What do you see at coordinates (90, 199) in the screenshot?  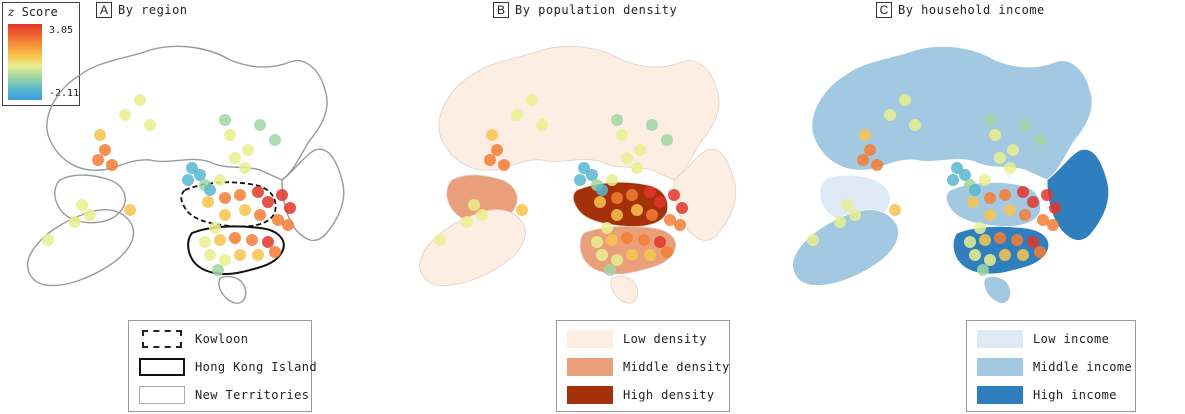 I see `map-area-nt-west` at bounding box center [90, 199].